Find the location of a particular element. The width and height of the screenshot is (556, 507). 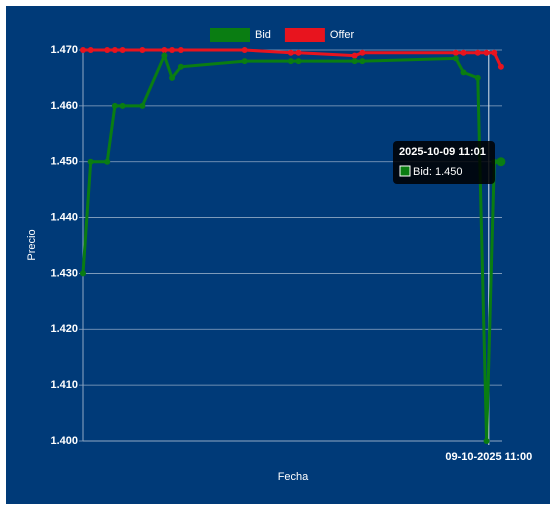

y-axis-title: Precio is located at coordinates (32, 244).